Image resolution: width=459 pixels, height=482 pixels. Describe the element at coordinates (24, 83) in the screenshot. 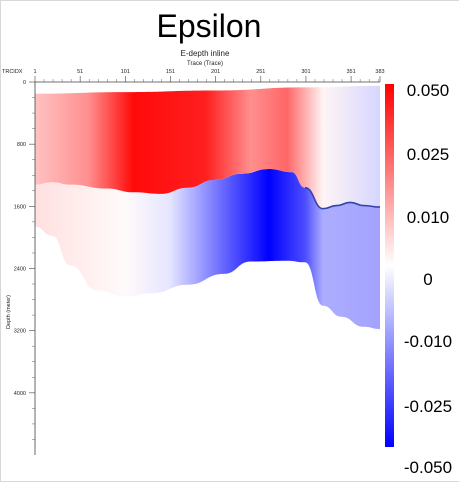

I see `y-tick-label: 0` at that location.